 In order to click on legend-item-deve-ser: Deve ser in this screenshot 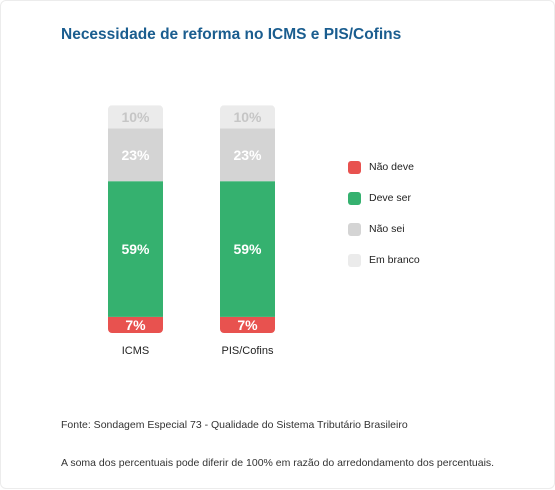, I will do `click(384, 198)`.